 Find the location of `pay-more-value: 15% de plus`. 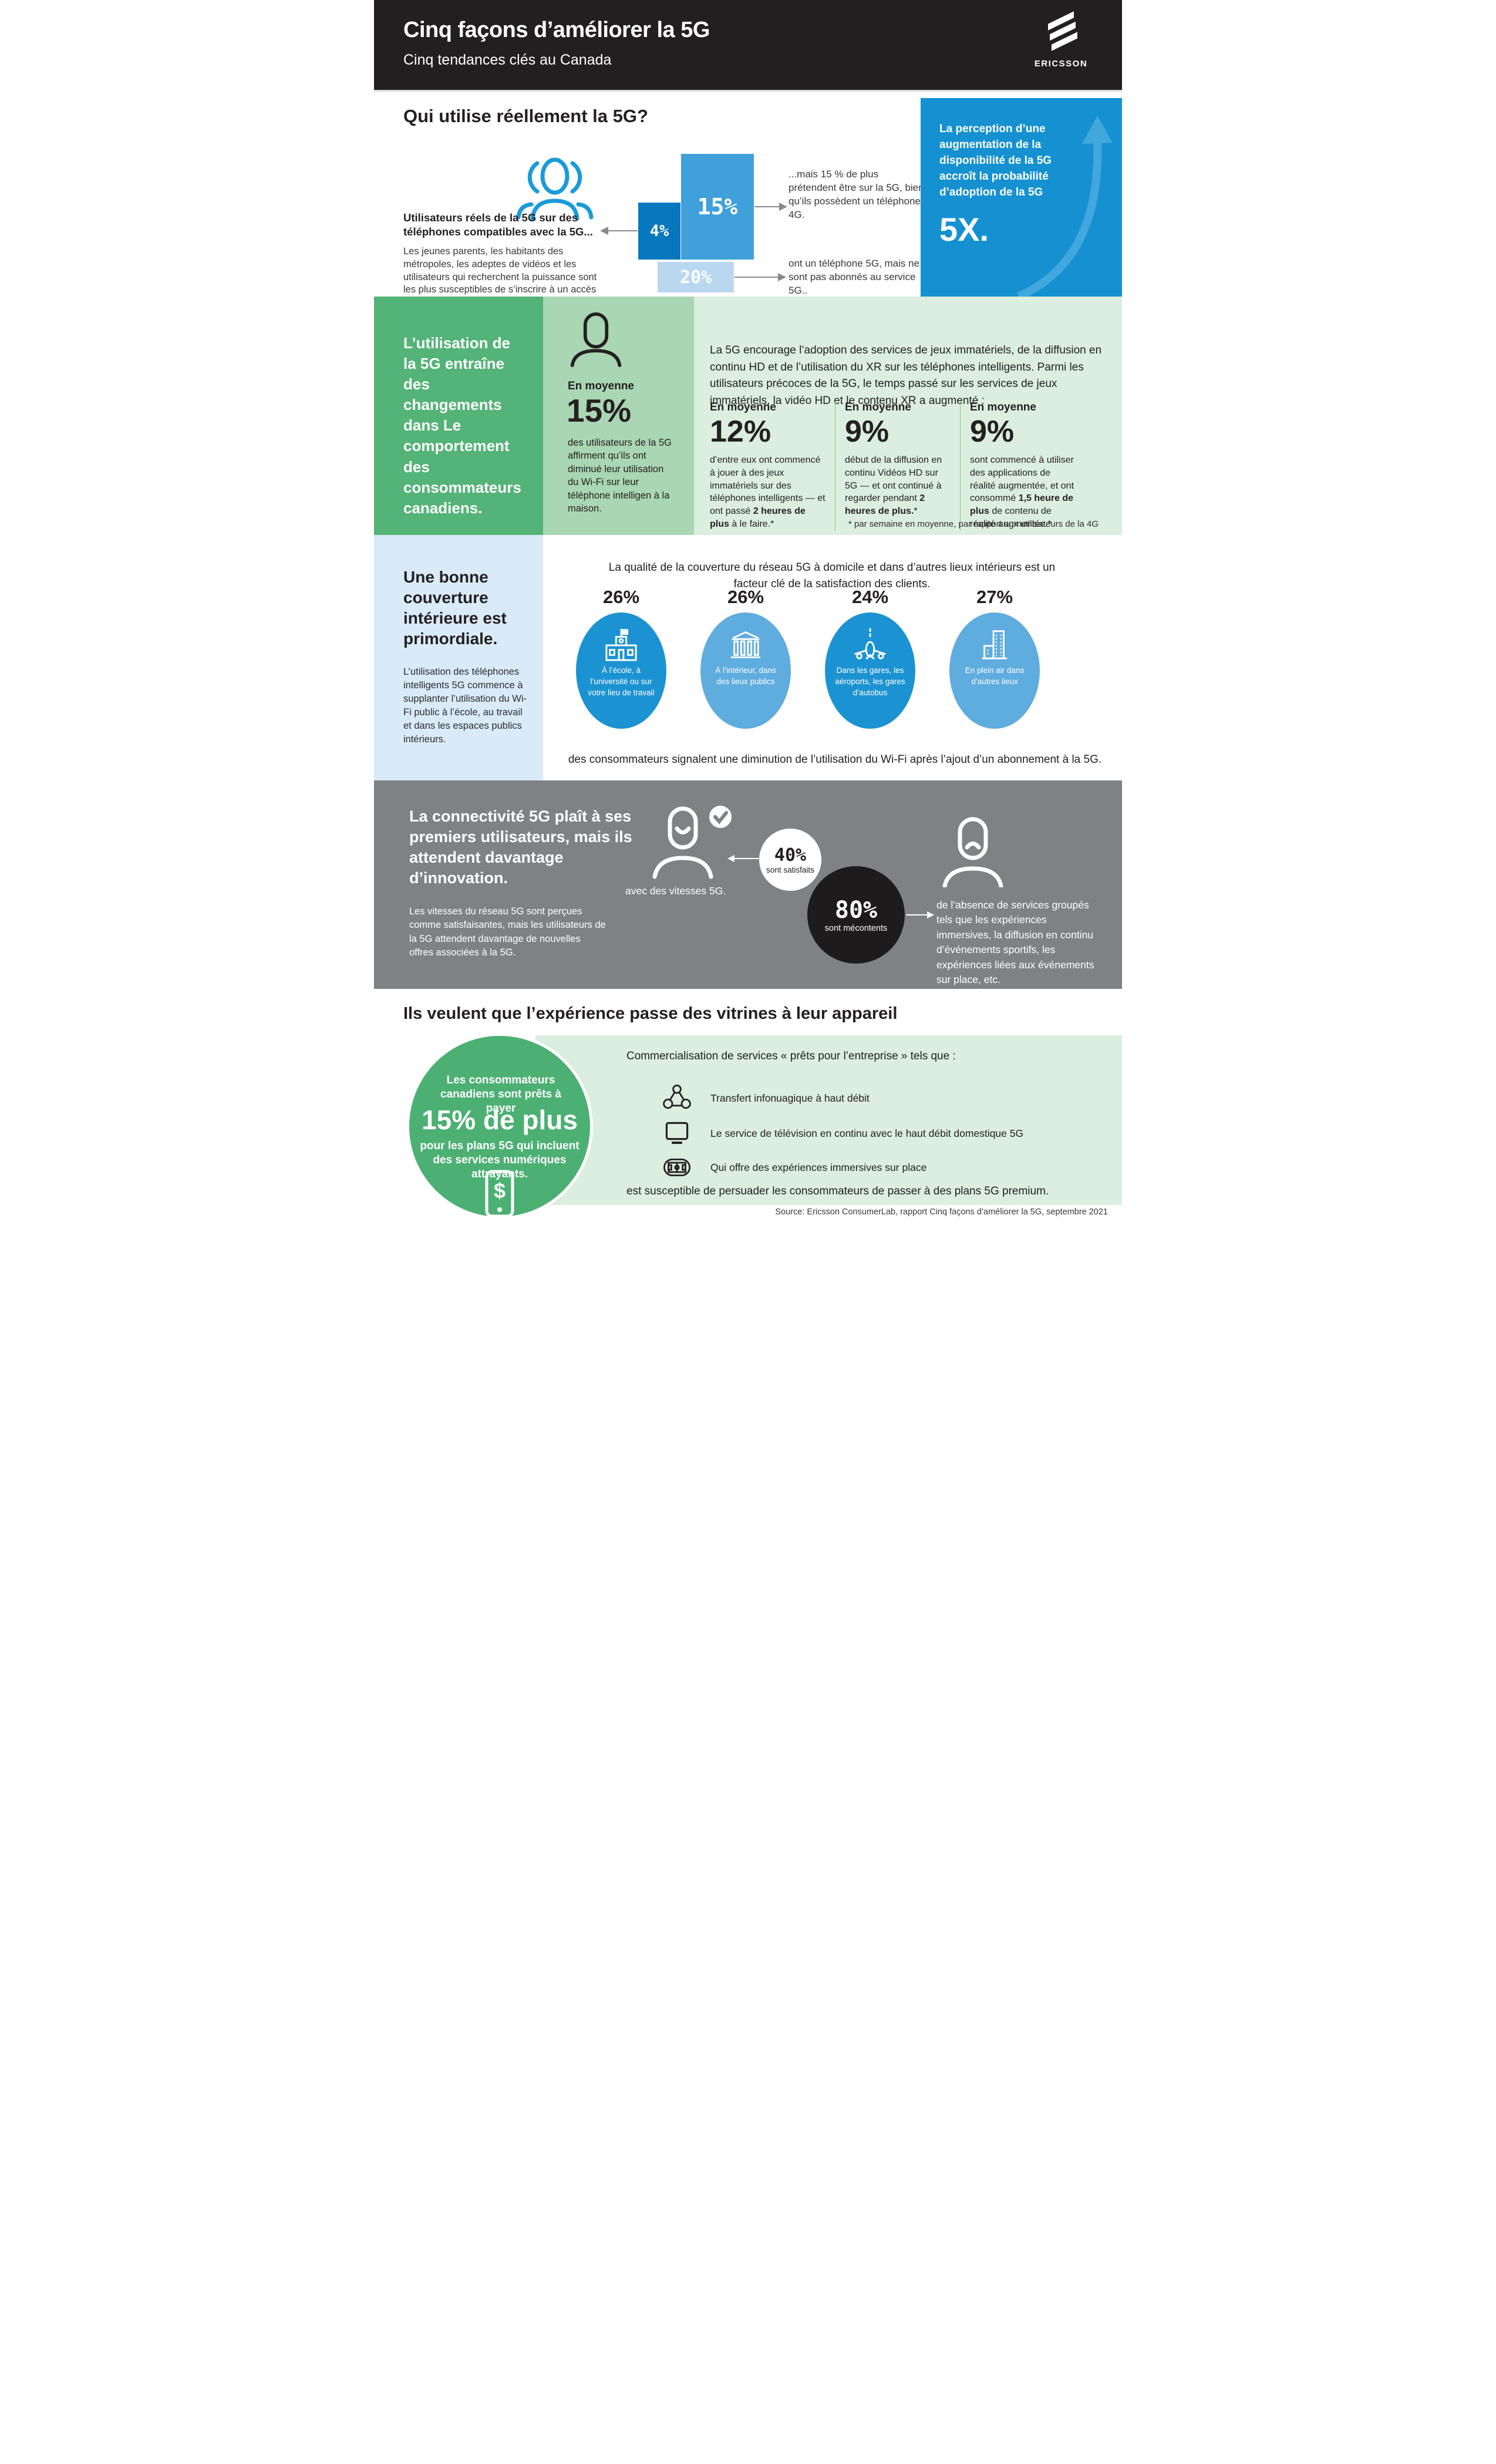

pay-more-value: 15% de plus is located at coordinates (500, 1120).